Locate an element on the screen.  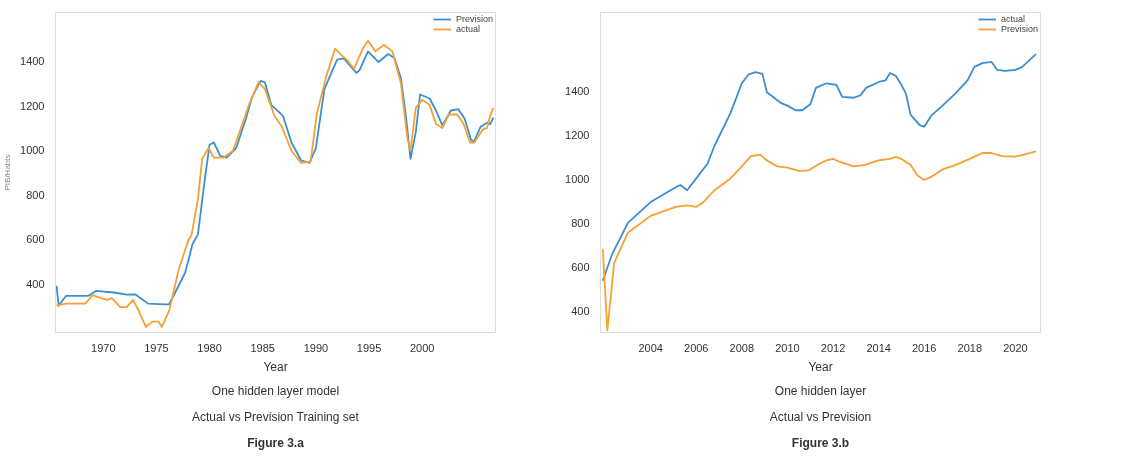
y-axis-title: PIB/Habts is located at coordinates (8, 172).